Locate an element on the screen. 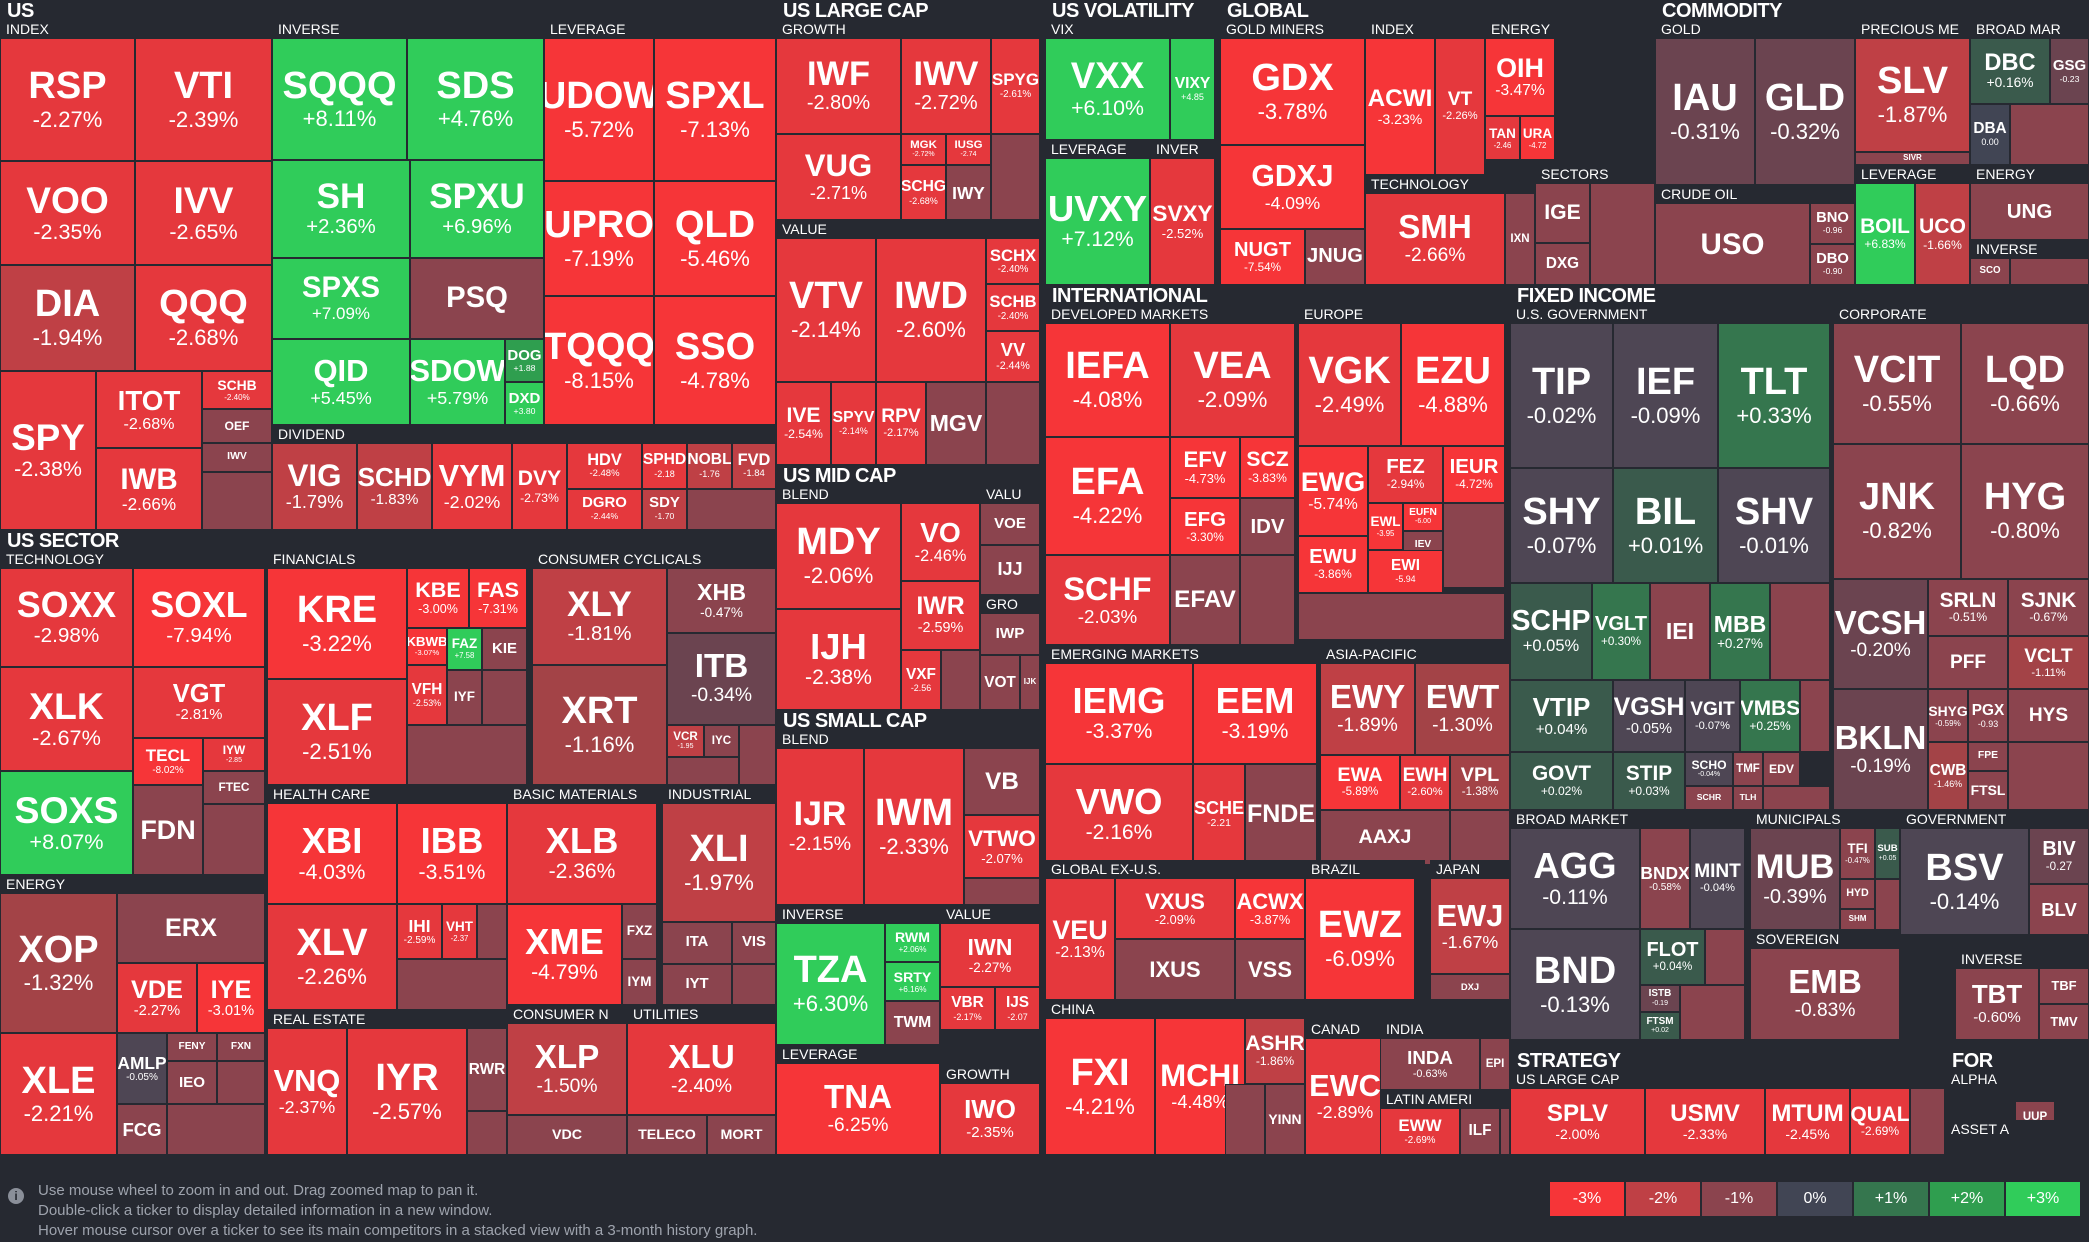 This screenshot has height=1242, width=2089. tile-iusg: IUSG -2.74 is located at coordinates (968, 149).